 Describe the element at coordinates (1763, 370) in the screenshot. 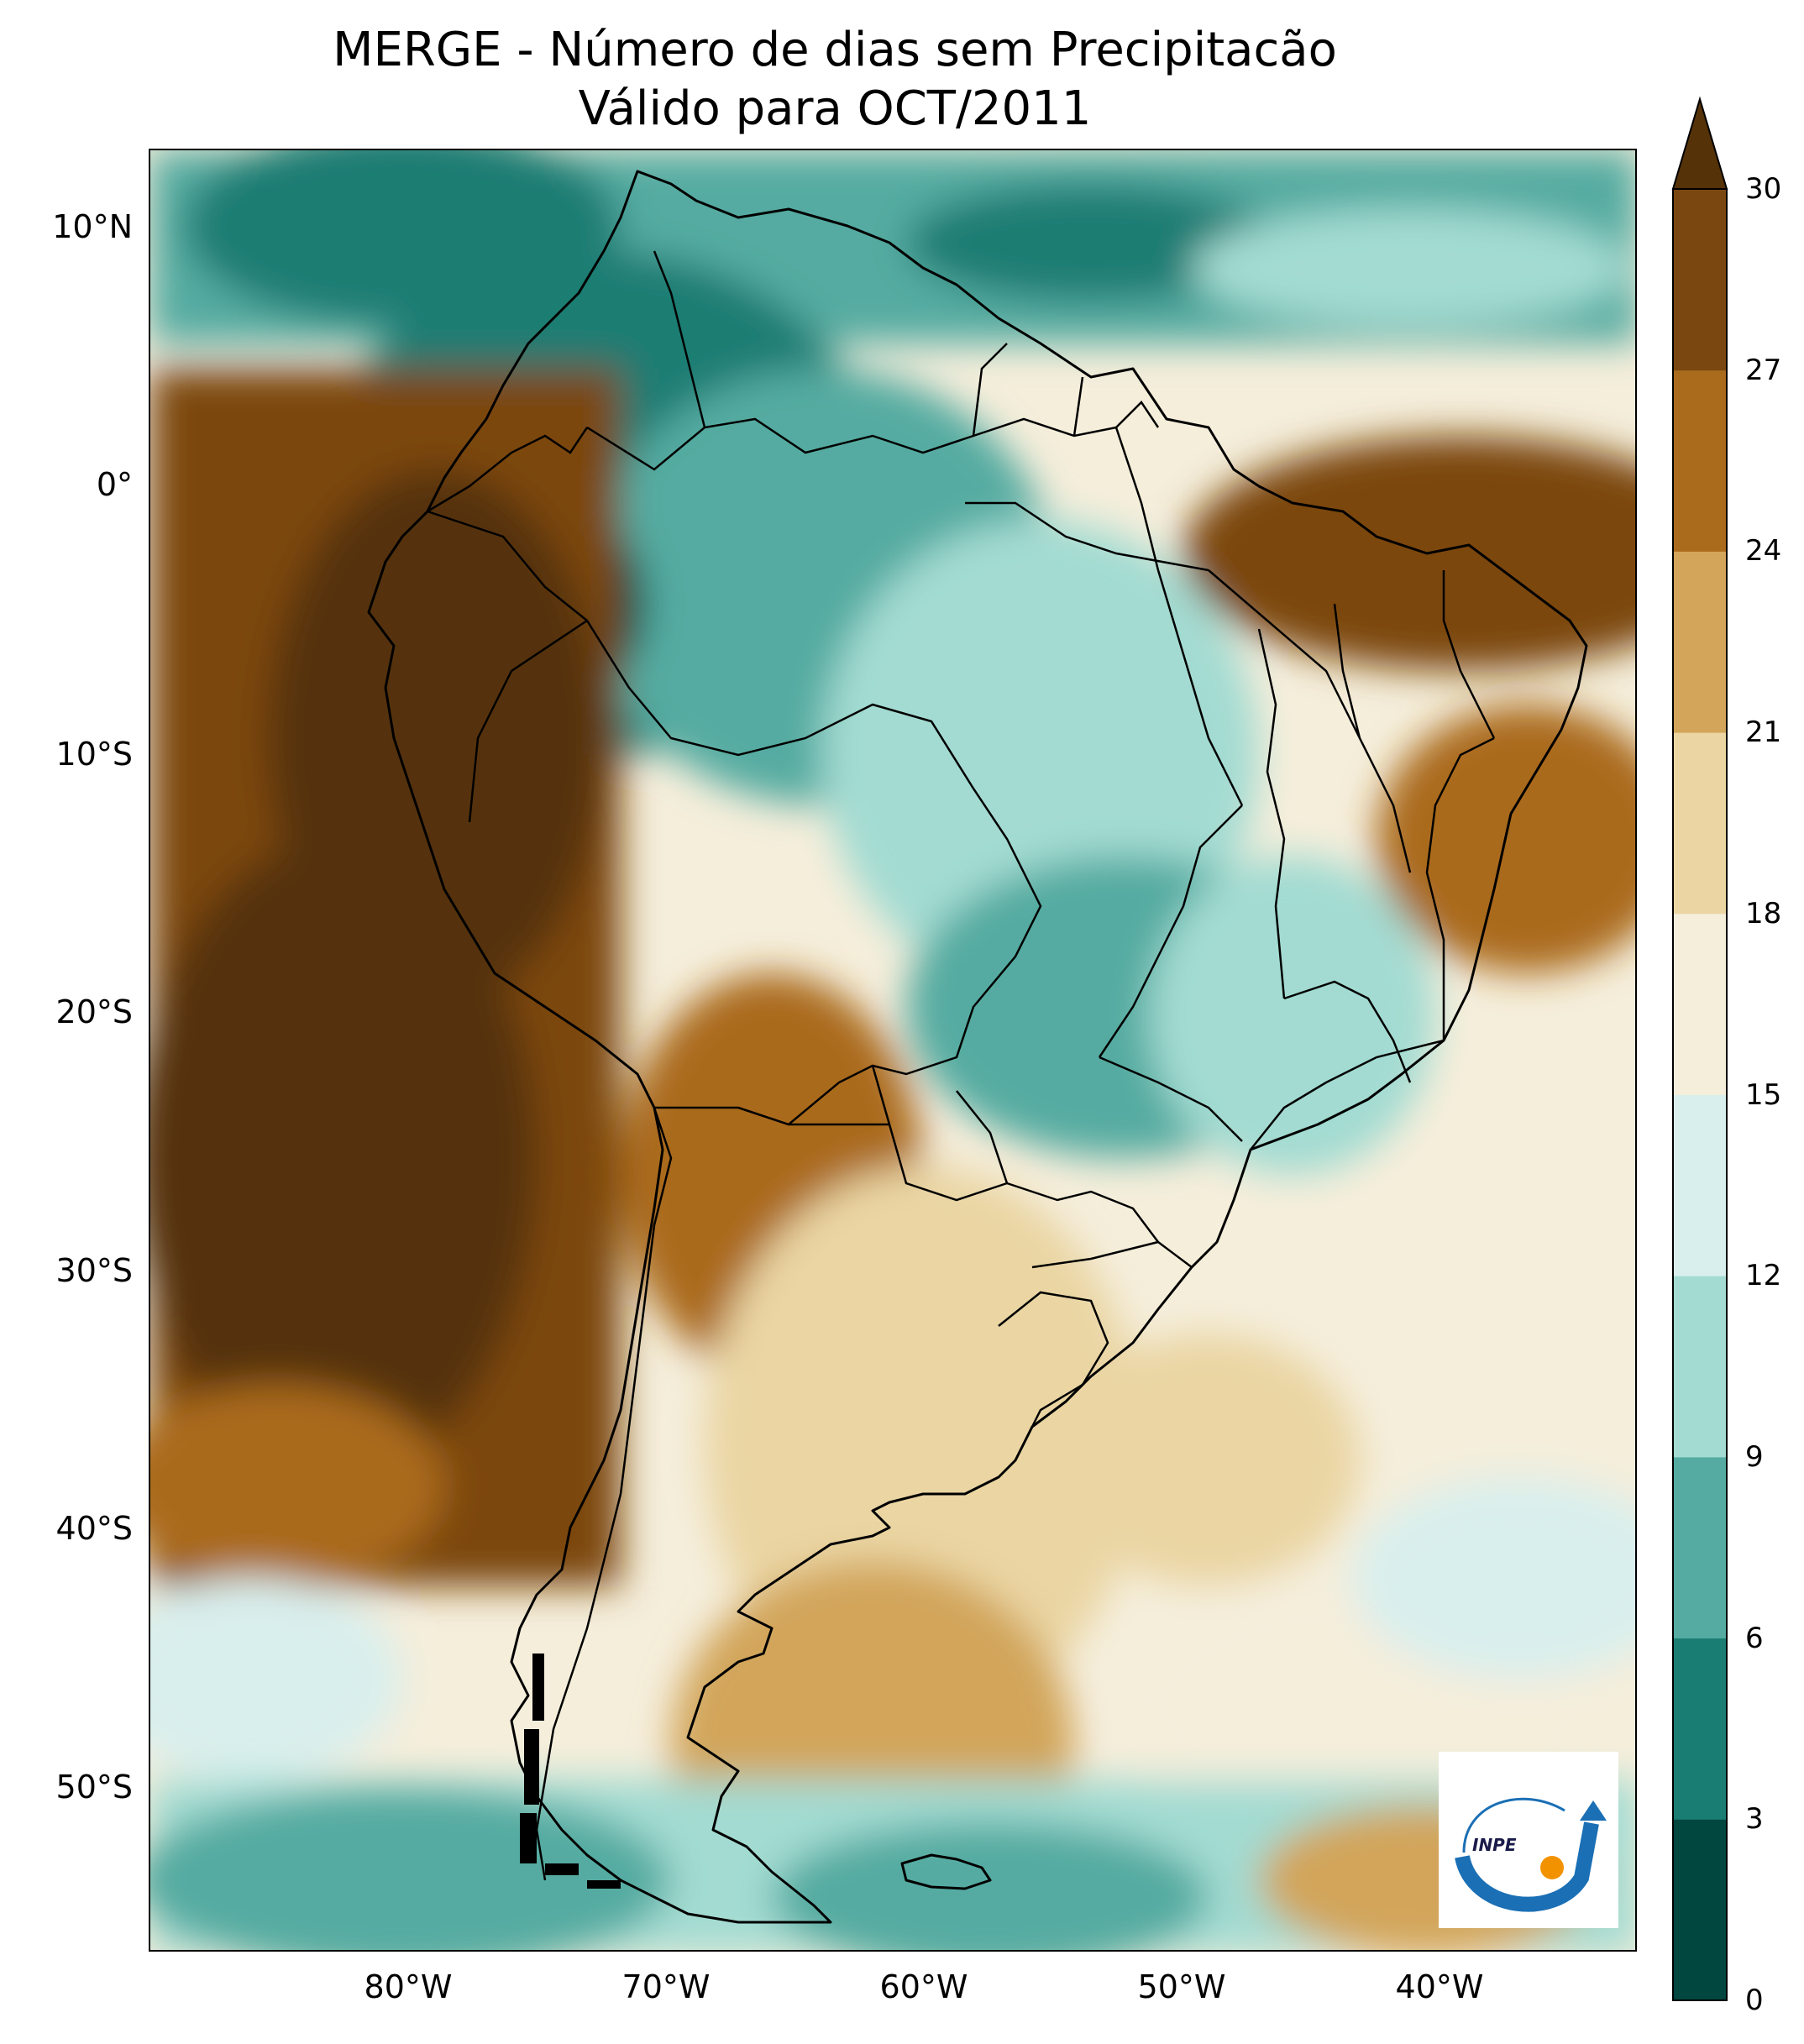

I see `colorbar-tick-label: 27` at that location.